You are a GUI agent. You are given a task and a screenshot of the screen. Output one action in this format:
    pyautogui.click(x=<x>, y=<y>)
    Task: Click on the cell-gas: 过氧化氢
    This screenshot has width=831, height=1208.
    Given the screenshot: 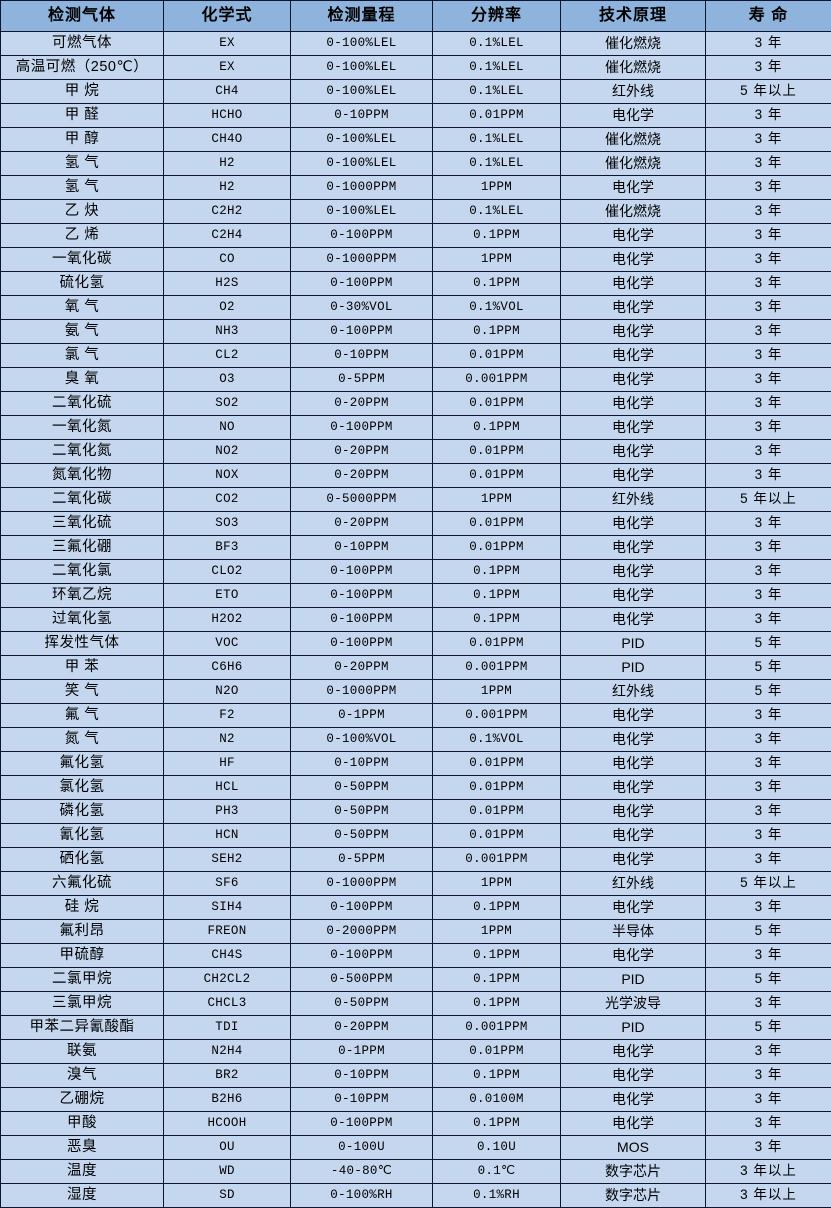 What is the action you would take?
    pyautogui.click(x=82, y=620)
    